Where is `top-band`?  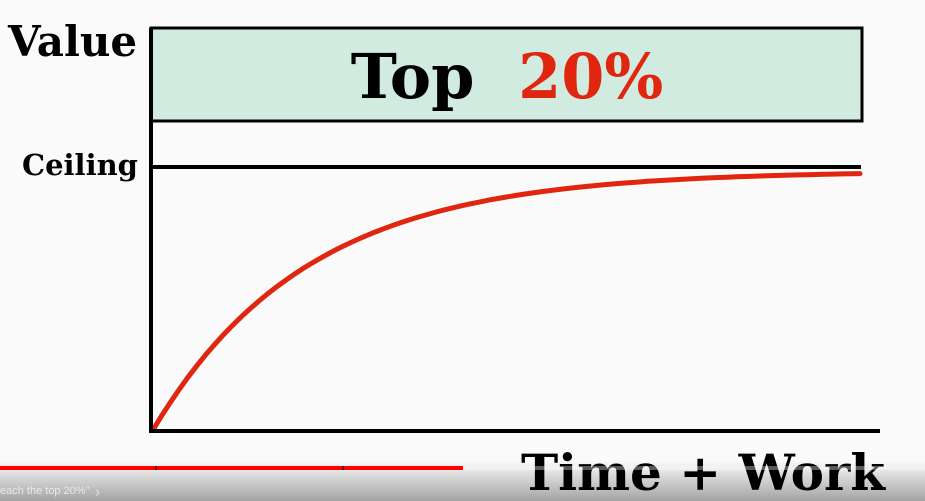 top-band is located at coordinates (506, 74).